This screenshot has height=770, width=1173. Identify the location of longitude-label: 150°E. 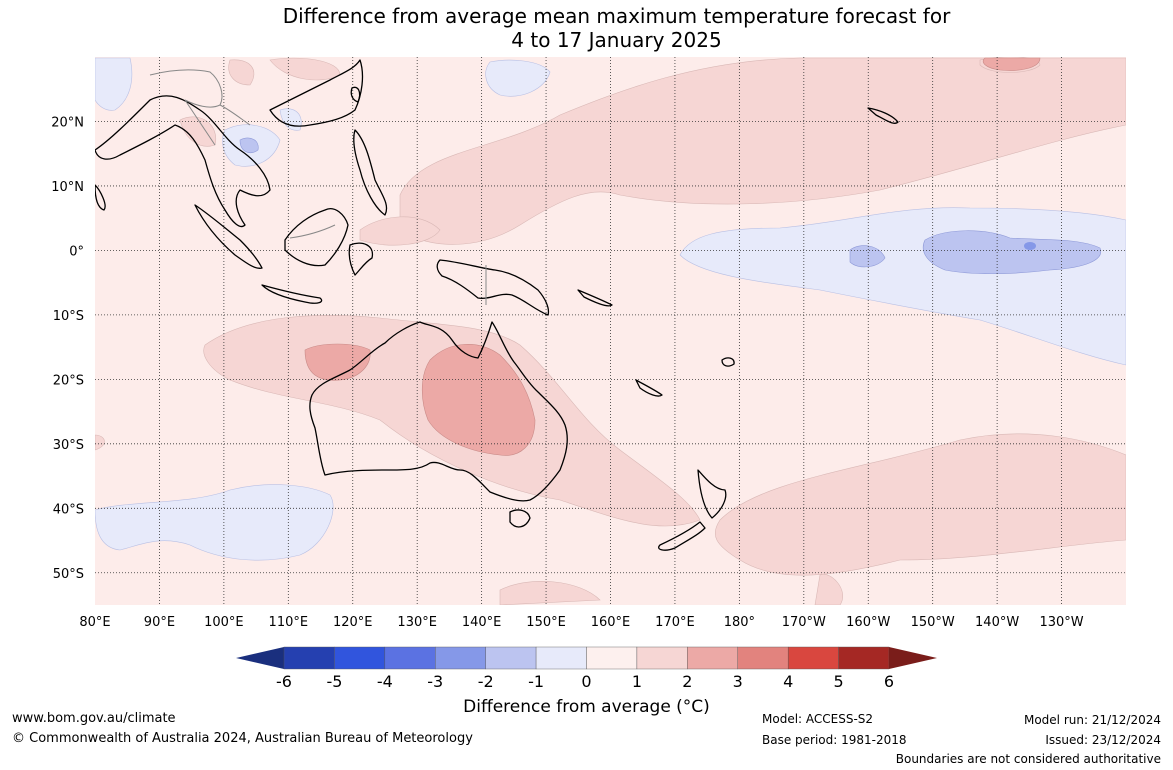
(546, 622).